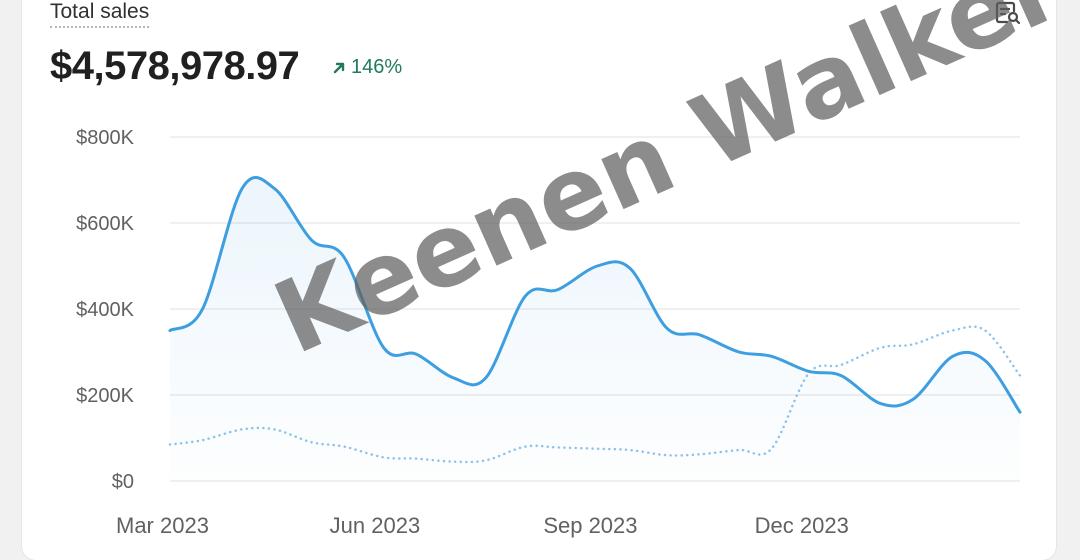 This screenshot has height=560, width=1080. What do you see at coordinates (590, 525) in the screenshot?
I see `x-tick-label: Sep 2023` at bounding box center [590, 525].